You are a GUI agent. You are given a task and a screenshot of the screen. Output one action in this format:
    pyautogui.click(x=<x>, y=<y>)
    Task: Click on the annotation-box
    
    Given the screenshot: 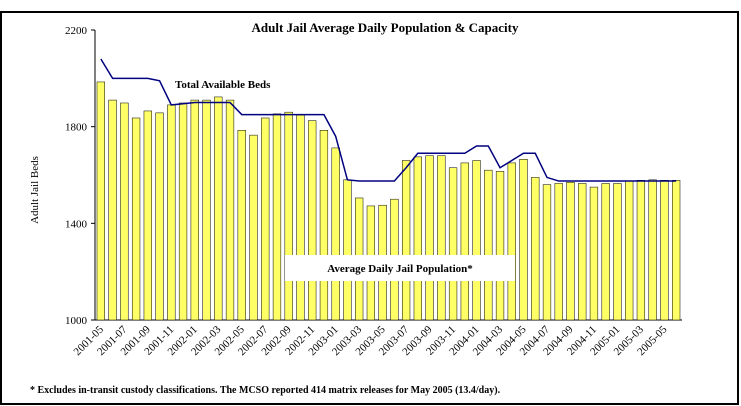 What is the action you would take?
    pyautogui.click(x=400, y=268)
    